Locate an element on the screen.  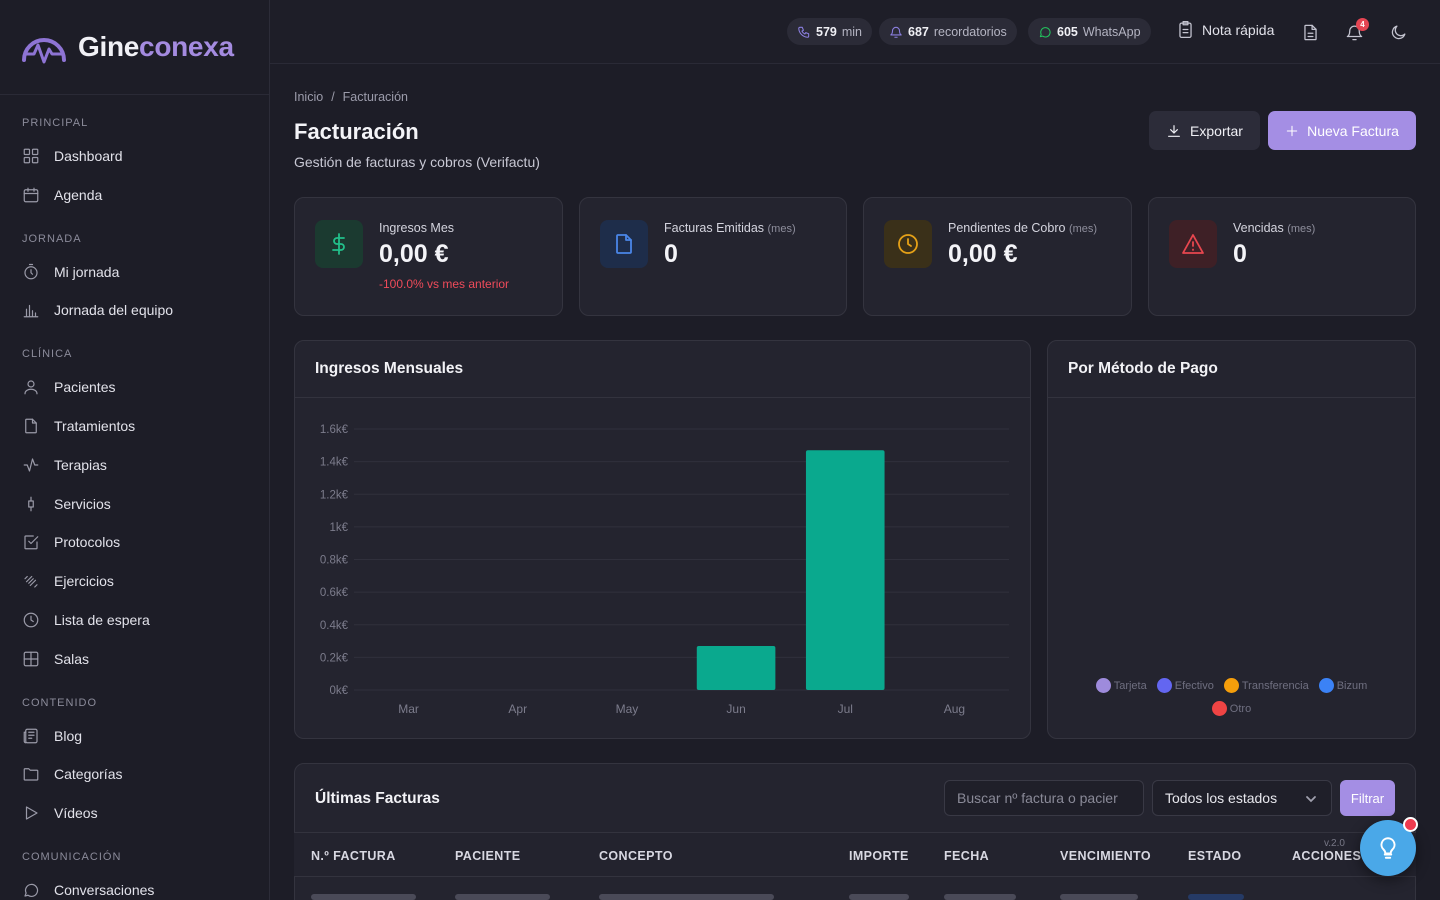
document-button is located at coordinates (1310, 32).